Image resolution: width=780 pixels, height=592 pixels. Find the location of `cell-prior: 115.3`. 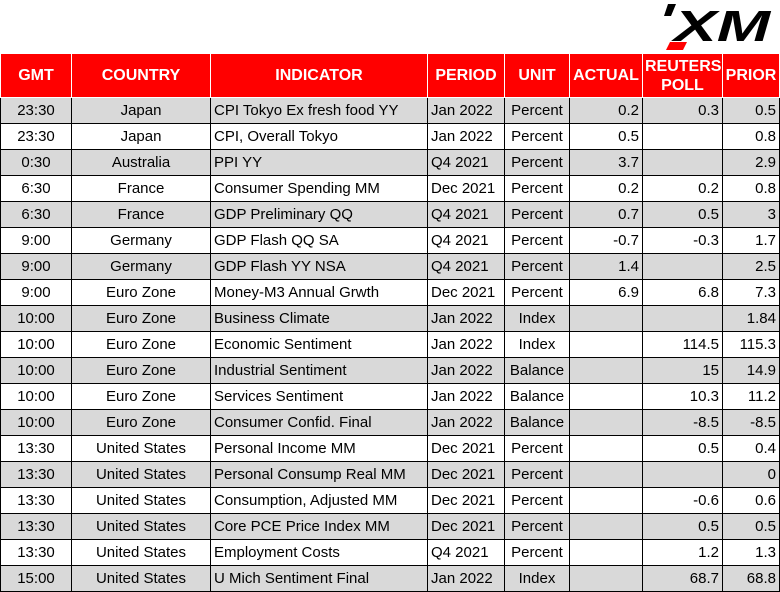

cell-prior: 115.3 is located at coordinates (751, 344).